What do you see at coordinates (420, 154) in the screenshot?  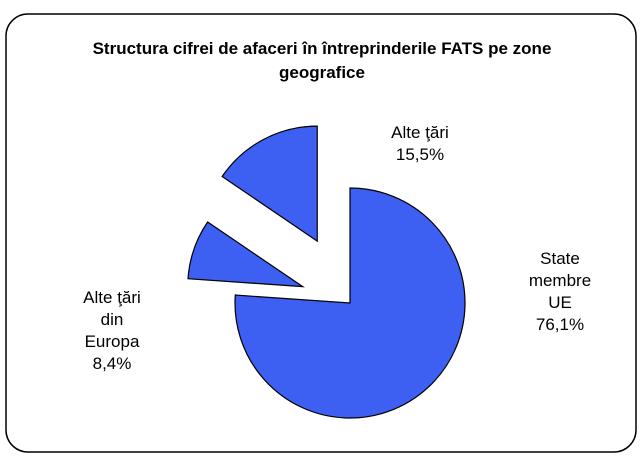 I see `value-label: 15,5%` at bounding box center [420, 154].